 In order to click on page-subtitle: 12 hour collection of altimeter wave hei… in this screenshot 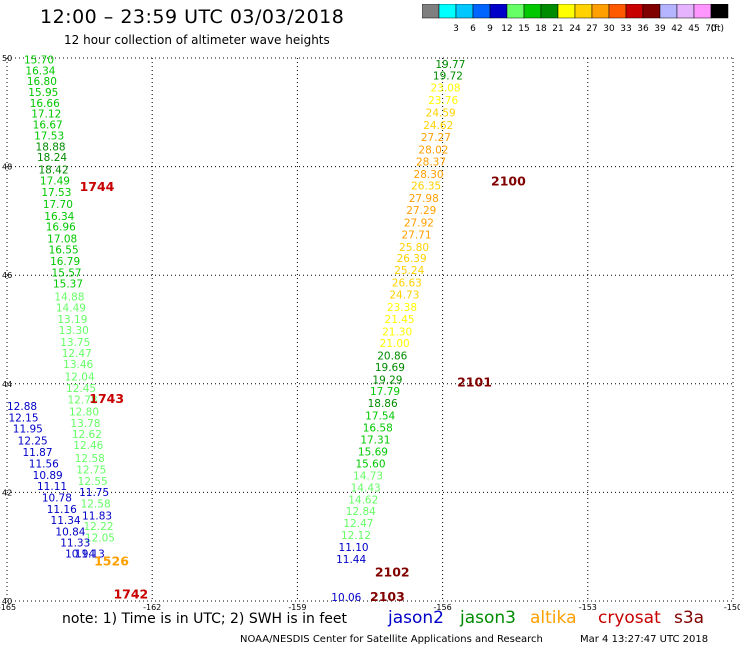, I will do `click(197, 40)`.